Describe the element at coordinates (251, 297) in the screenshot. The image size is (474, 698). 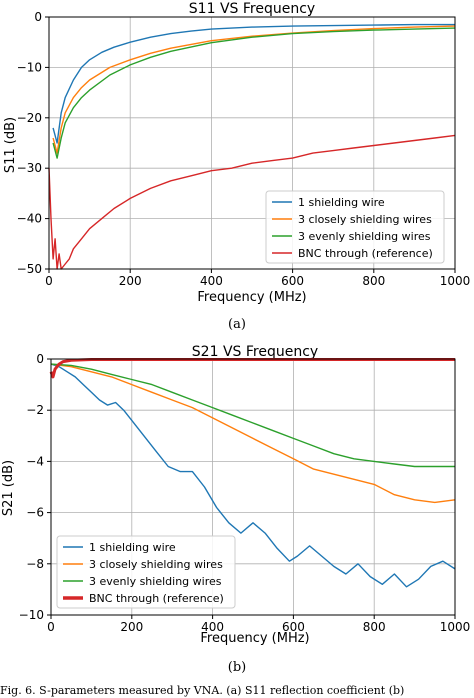
I see `s11-x-axis-label: Frequency (MHz)` at that location.